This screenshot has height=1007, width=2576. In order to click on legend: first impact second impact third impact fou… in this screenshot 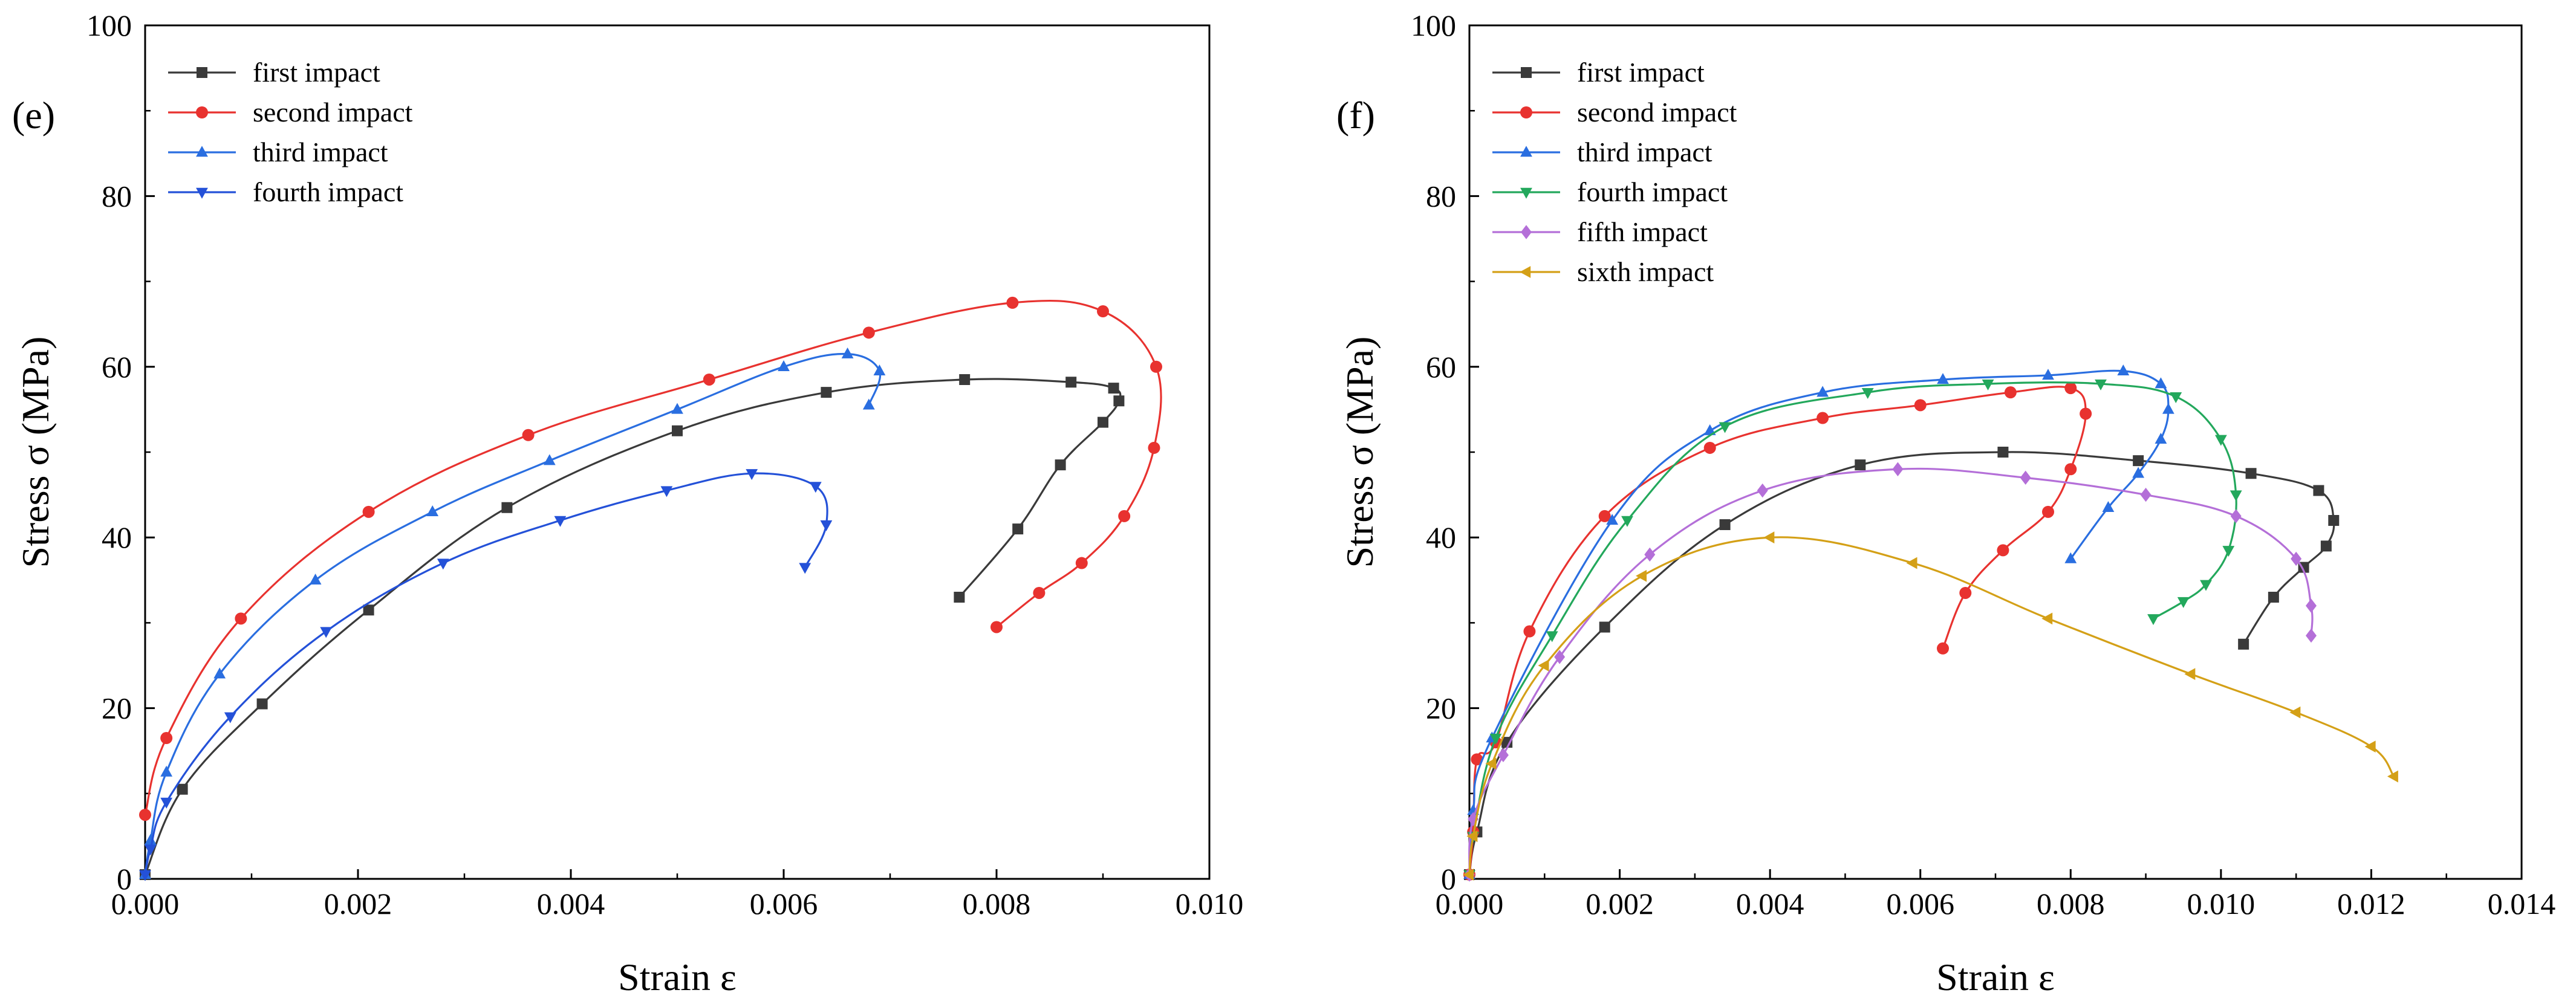, I will do `click(291, 132)`.